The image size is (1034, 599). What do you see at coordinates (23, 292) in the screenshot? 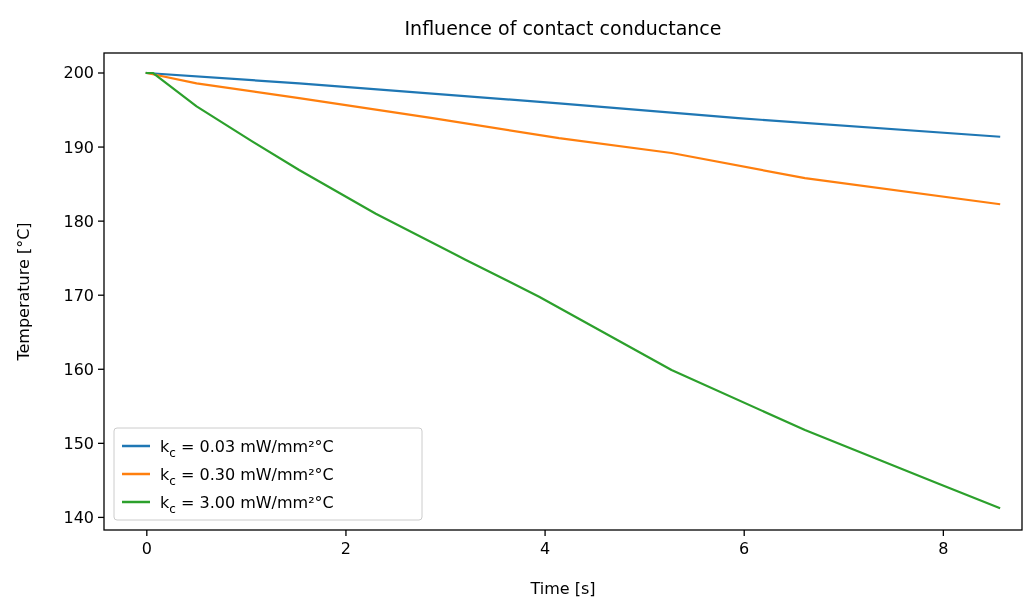
I see `y-axis-title: Temperature [°C]` at bounding box center [23, 292].